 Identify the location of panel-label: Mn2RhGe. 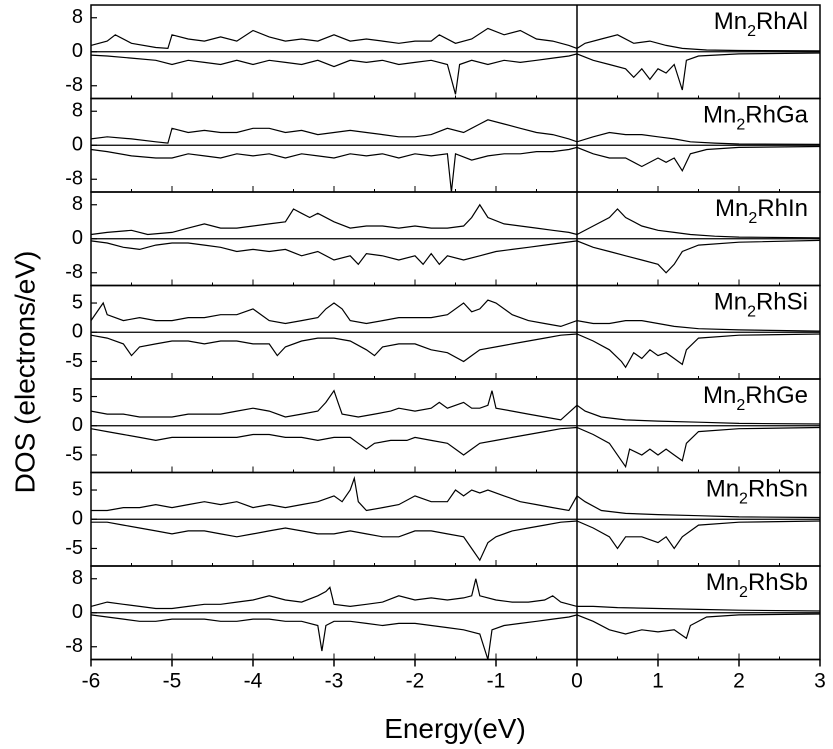
(755, 398).